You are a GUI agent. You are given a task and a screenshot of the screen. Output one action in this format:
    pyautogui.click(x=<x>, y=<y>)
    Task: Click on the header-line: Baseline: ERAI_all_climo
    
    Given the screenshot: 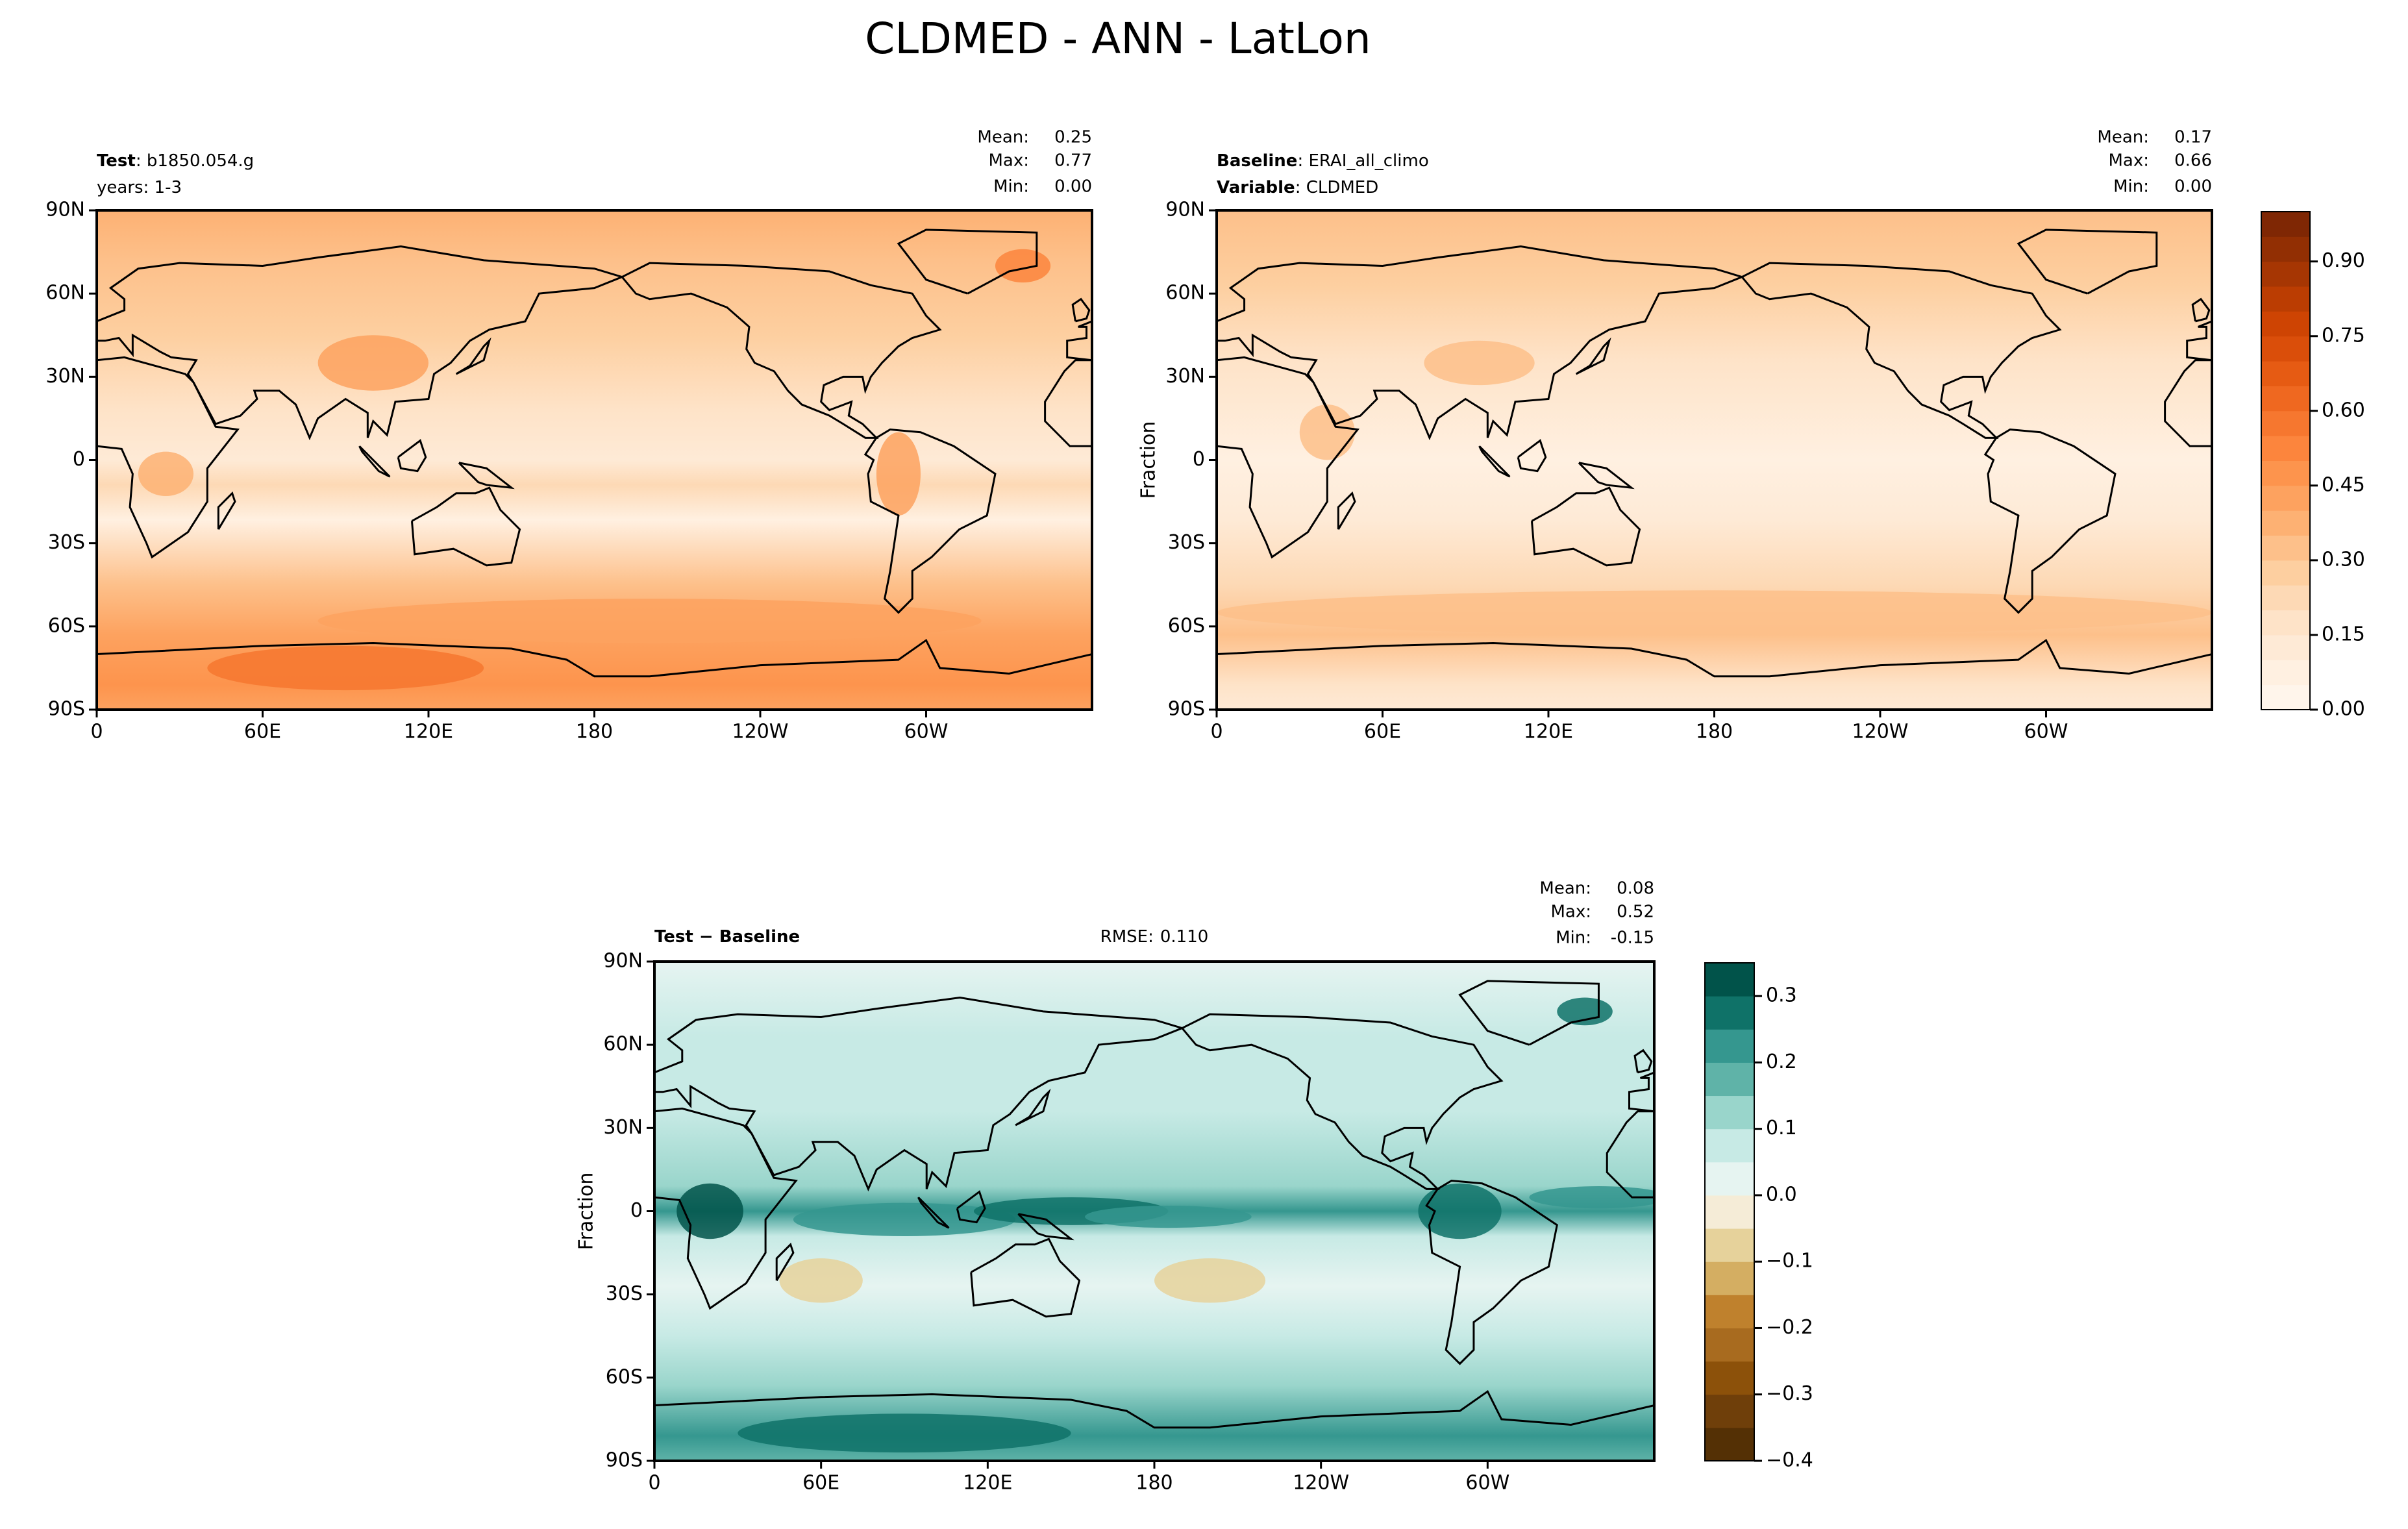 What is the action you would take?
    pyautogui.click(x=1323, y=161)
    